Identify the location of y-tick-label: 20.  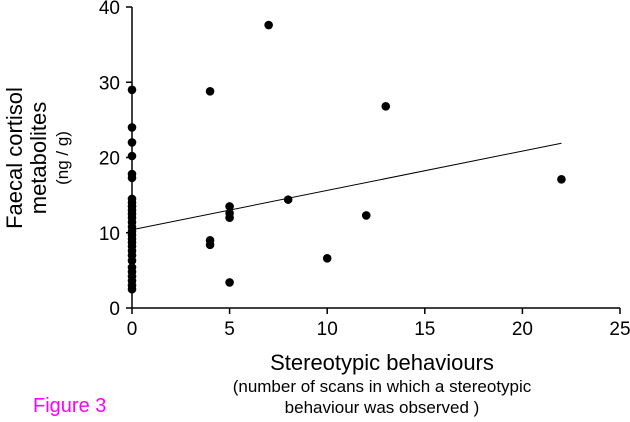
(109, 159).